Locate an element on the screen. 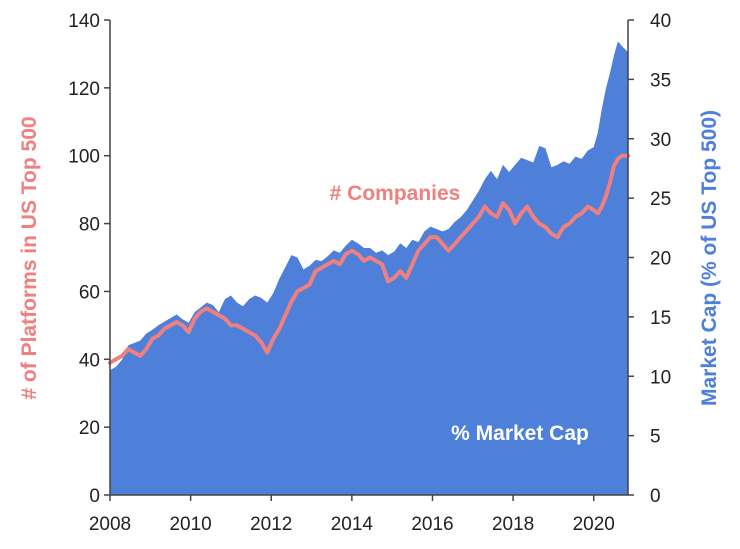  right-tick-label: 5 is located at coordinates (655, 437).